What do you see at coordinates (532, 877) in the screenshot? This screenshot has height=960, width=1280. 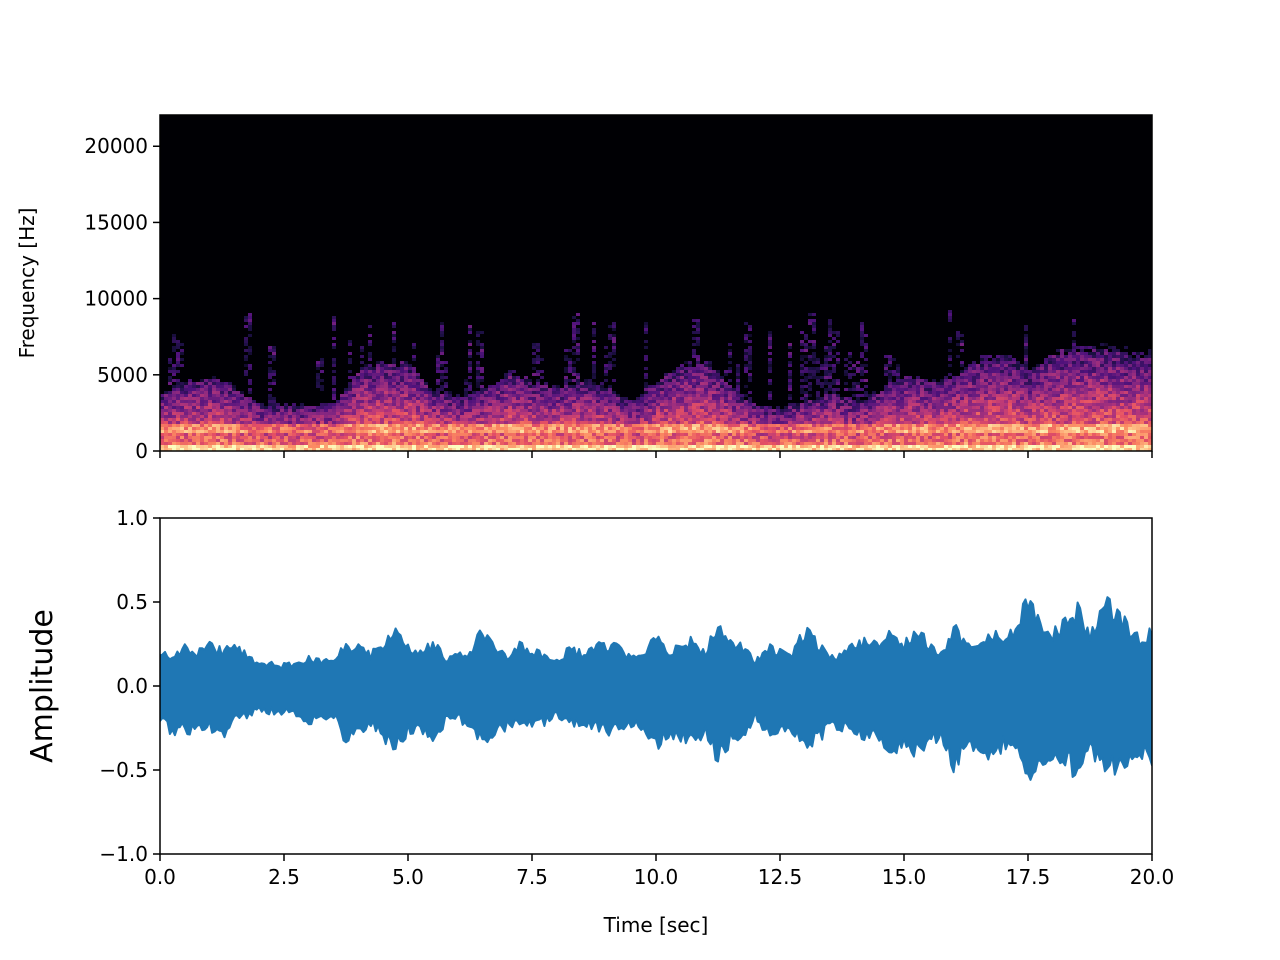 I see `x-tick-label: 7.5` at bounding box center [532, 877].